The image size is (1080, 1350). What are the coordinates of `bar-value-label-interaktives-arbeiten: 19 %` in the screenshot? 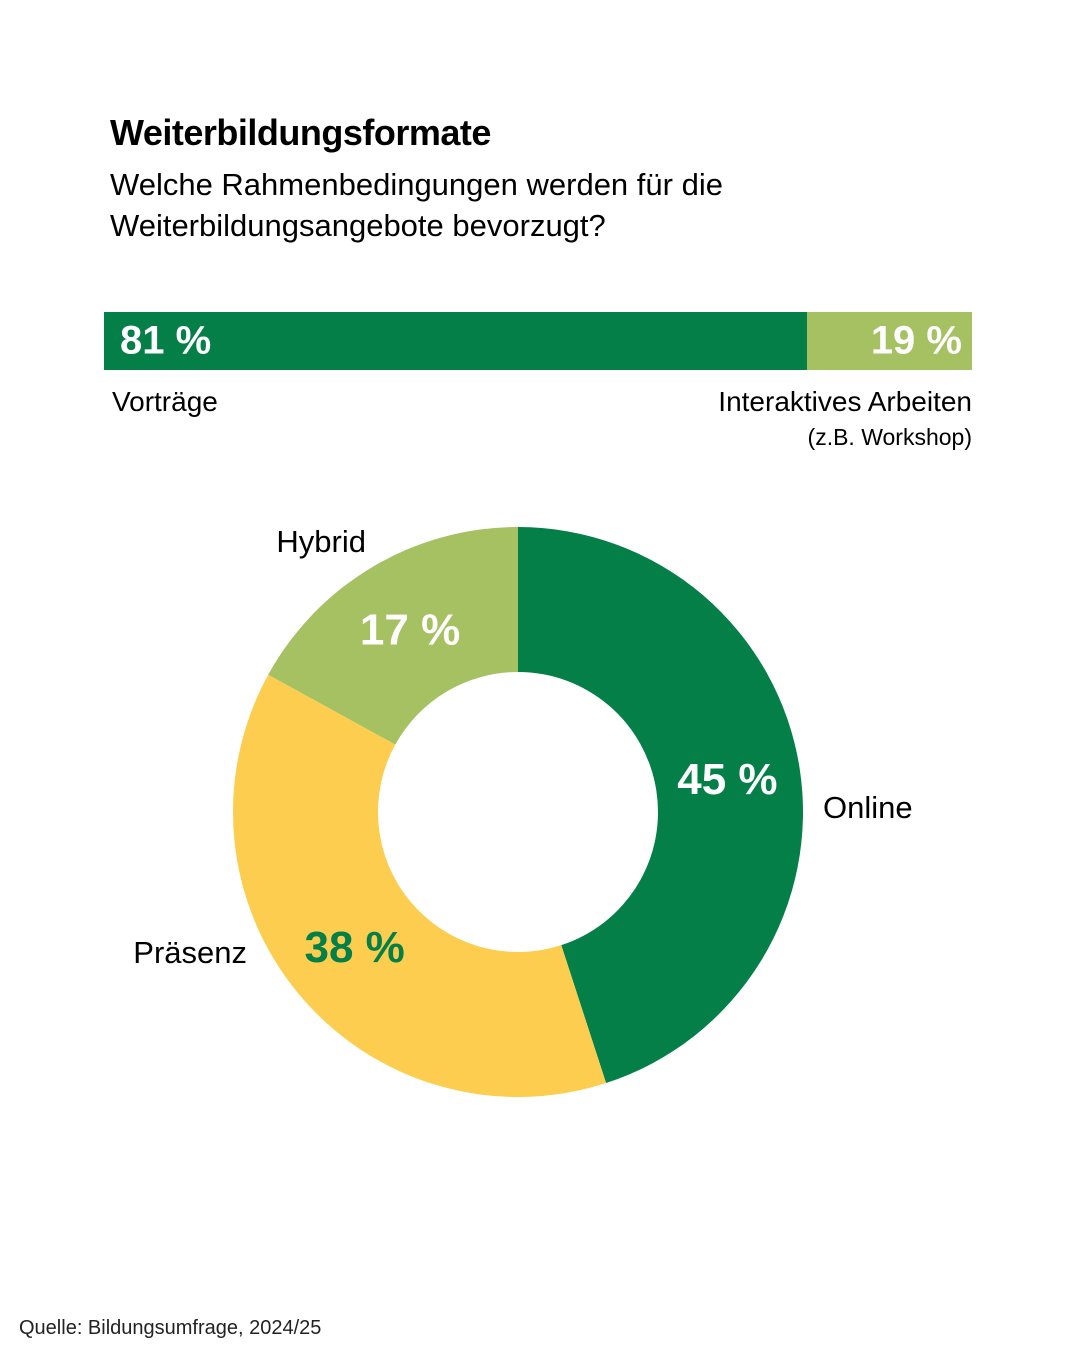 It's located at (916, 340).